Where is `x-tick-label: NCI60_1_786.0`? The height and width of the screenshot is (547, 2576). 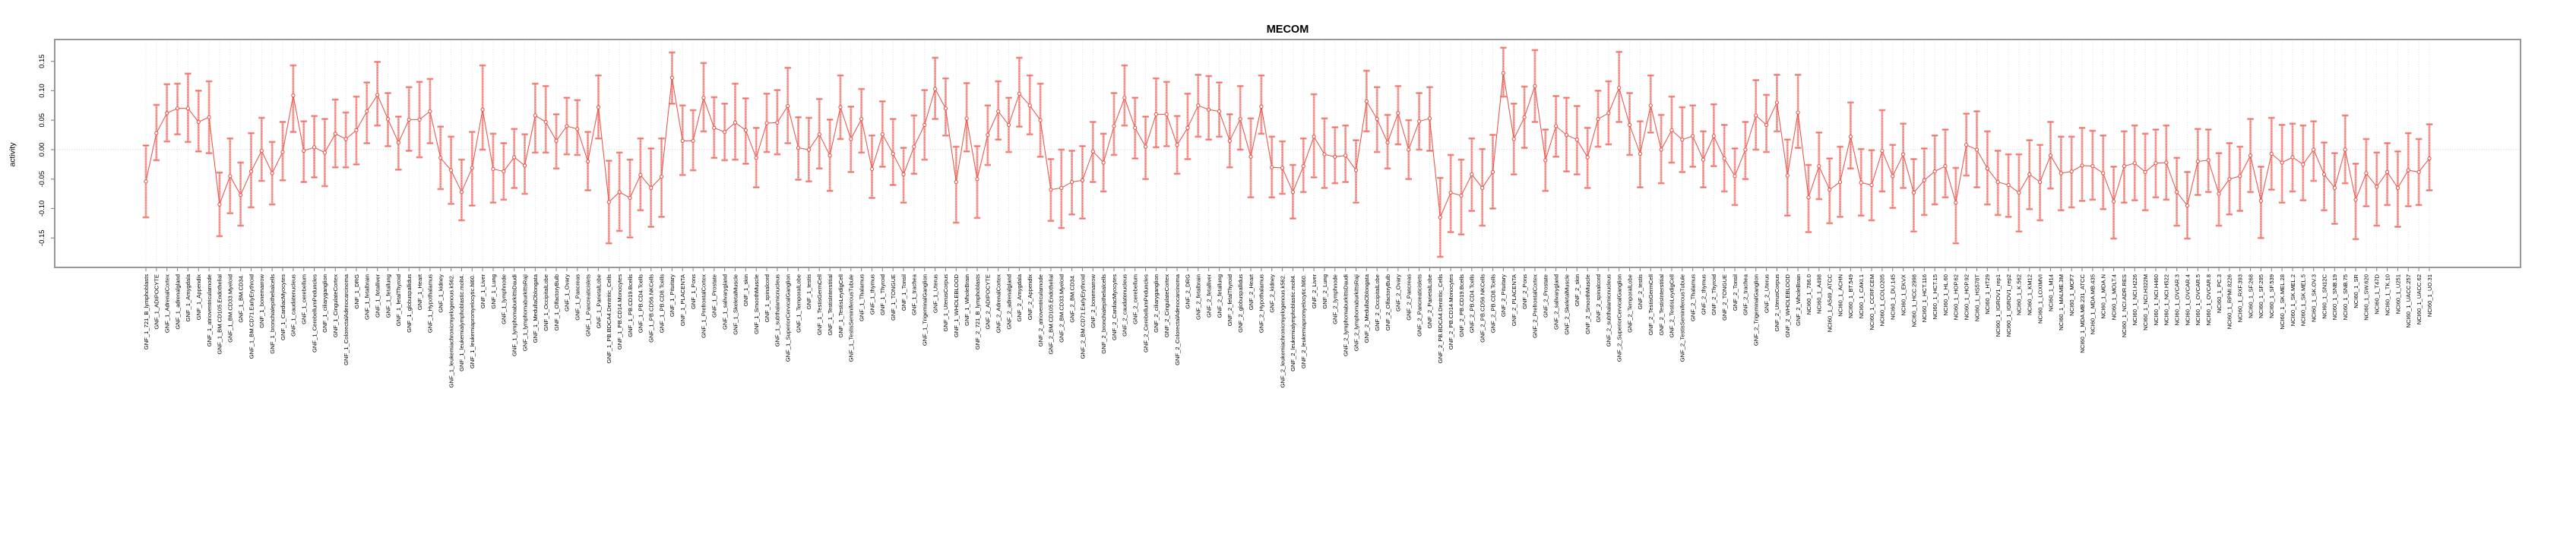 x-tick-label: NCI60_1_786.0 is located at coordinates (1809, 294).